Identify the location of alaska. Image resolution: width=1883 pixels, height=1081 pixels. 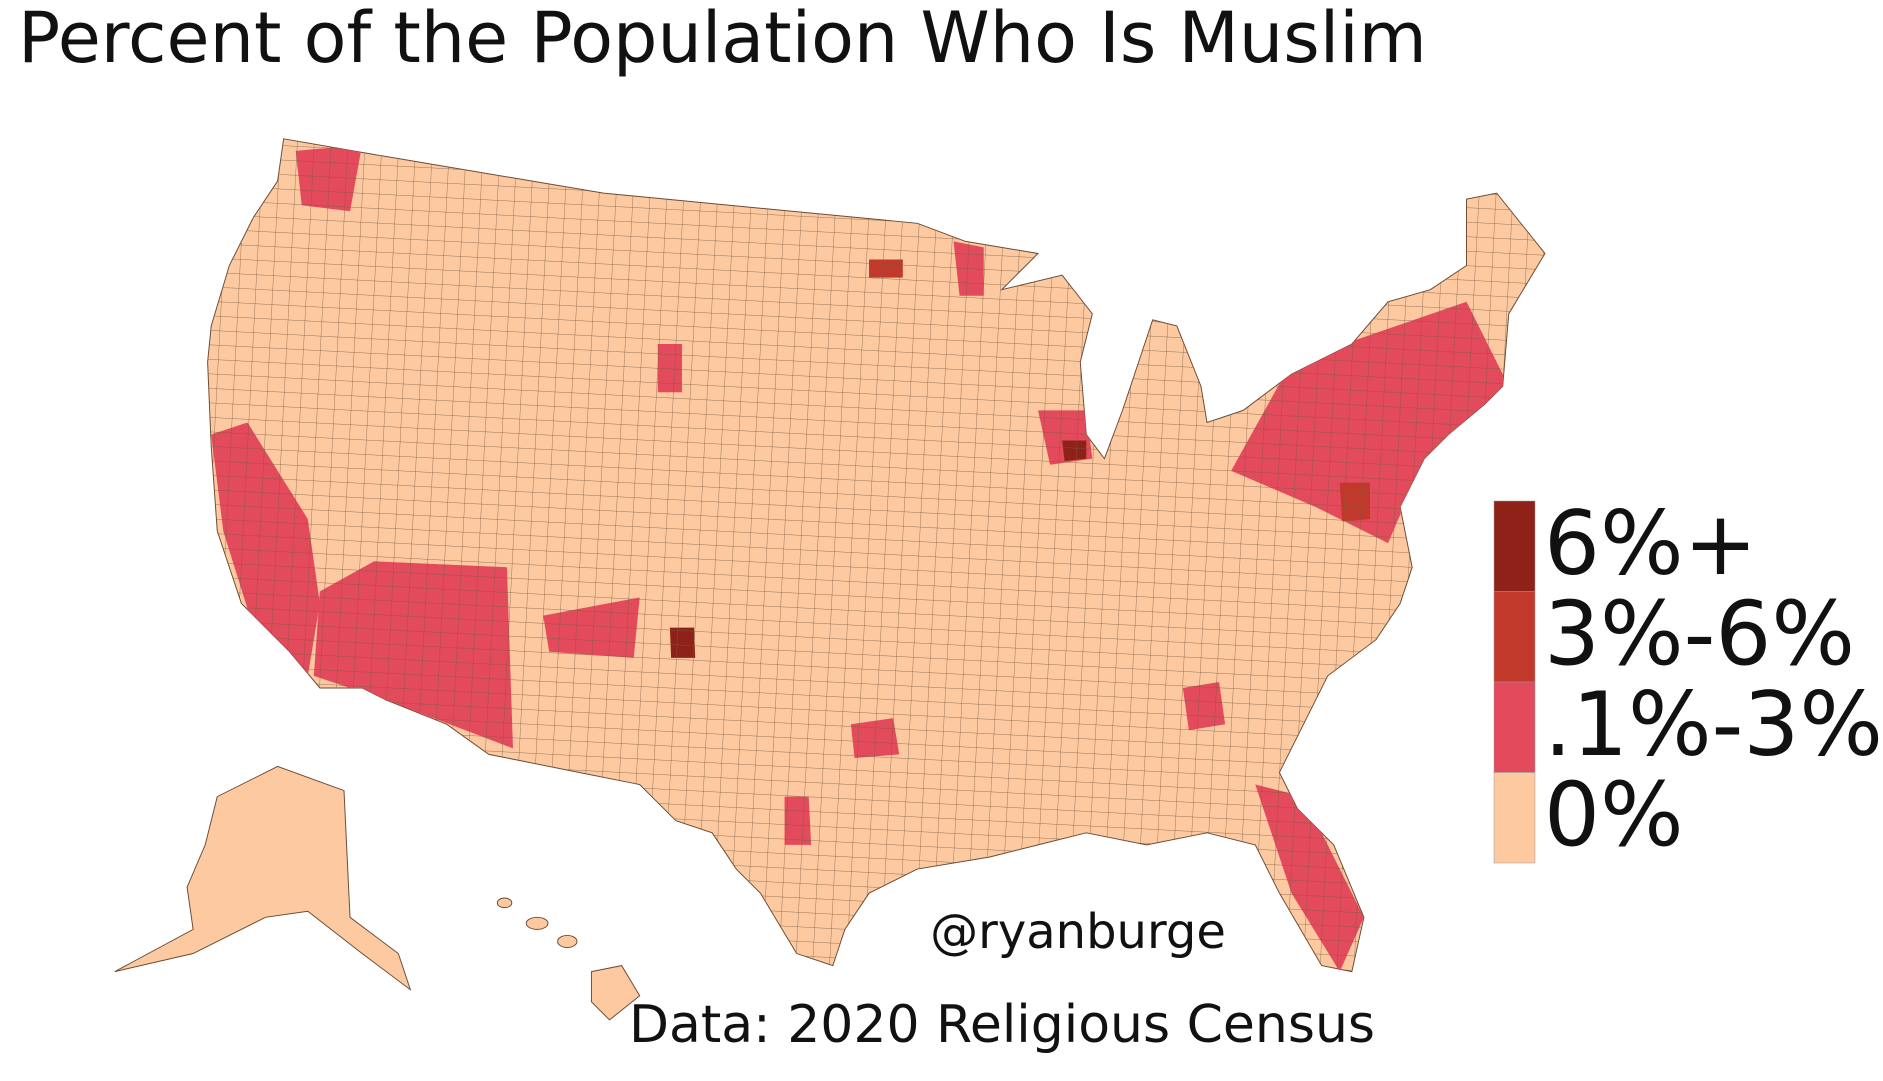
(263, 878).